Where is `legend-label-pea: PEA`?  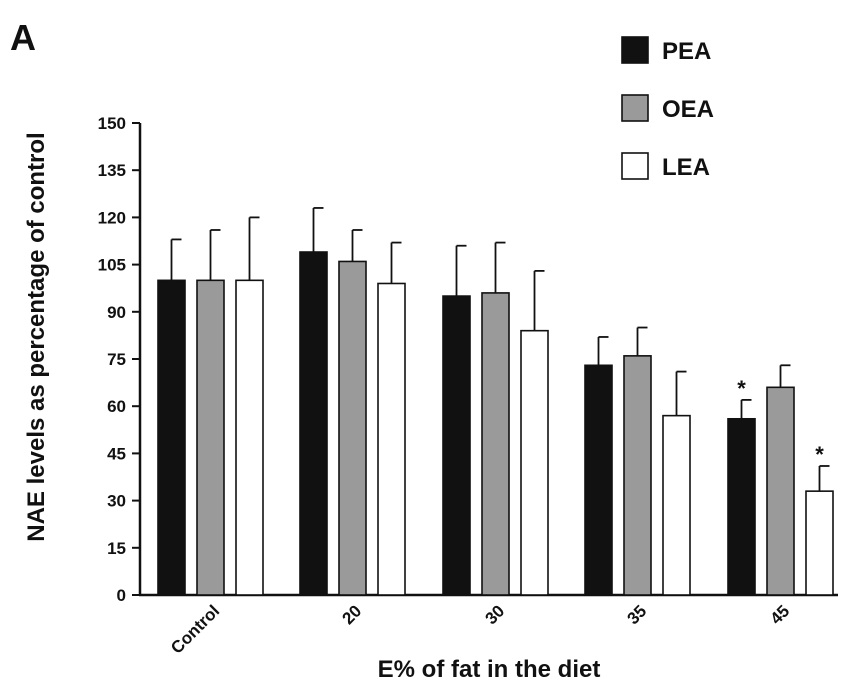 legend-label-pea: PEA is located at coordinates (686, 51).